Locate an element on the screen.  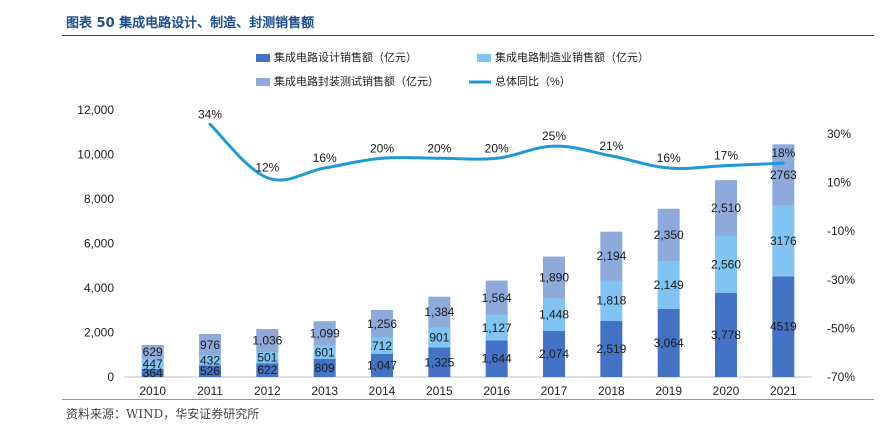
growth-data-label: 34% is located at coordinates (210, 114).